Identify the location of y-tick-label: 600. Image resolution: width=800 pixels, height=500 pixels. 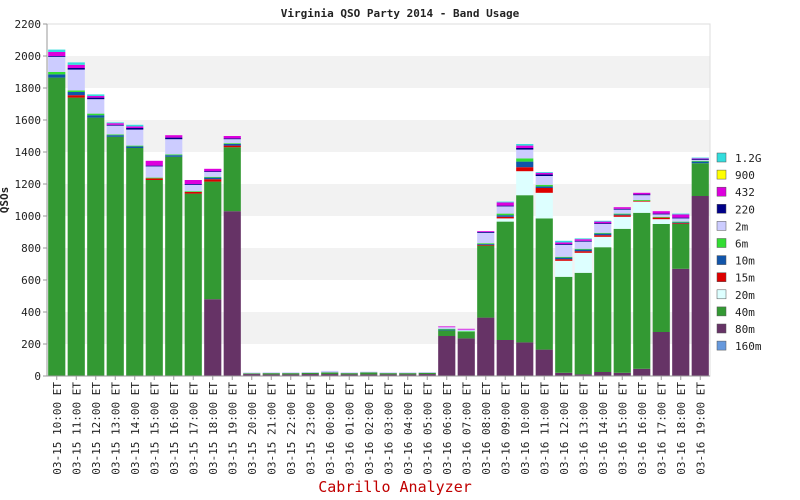
(31, 280).